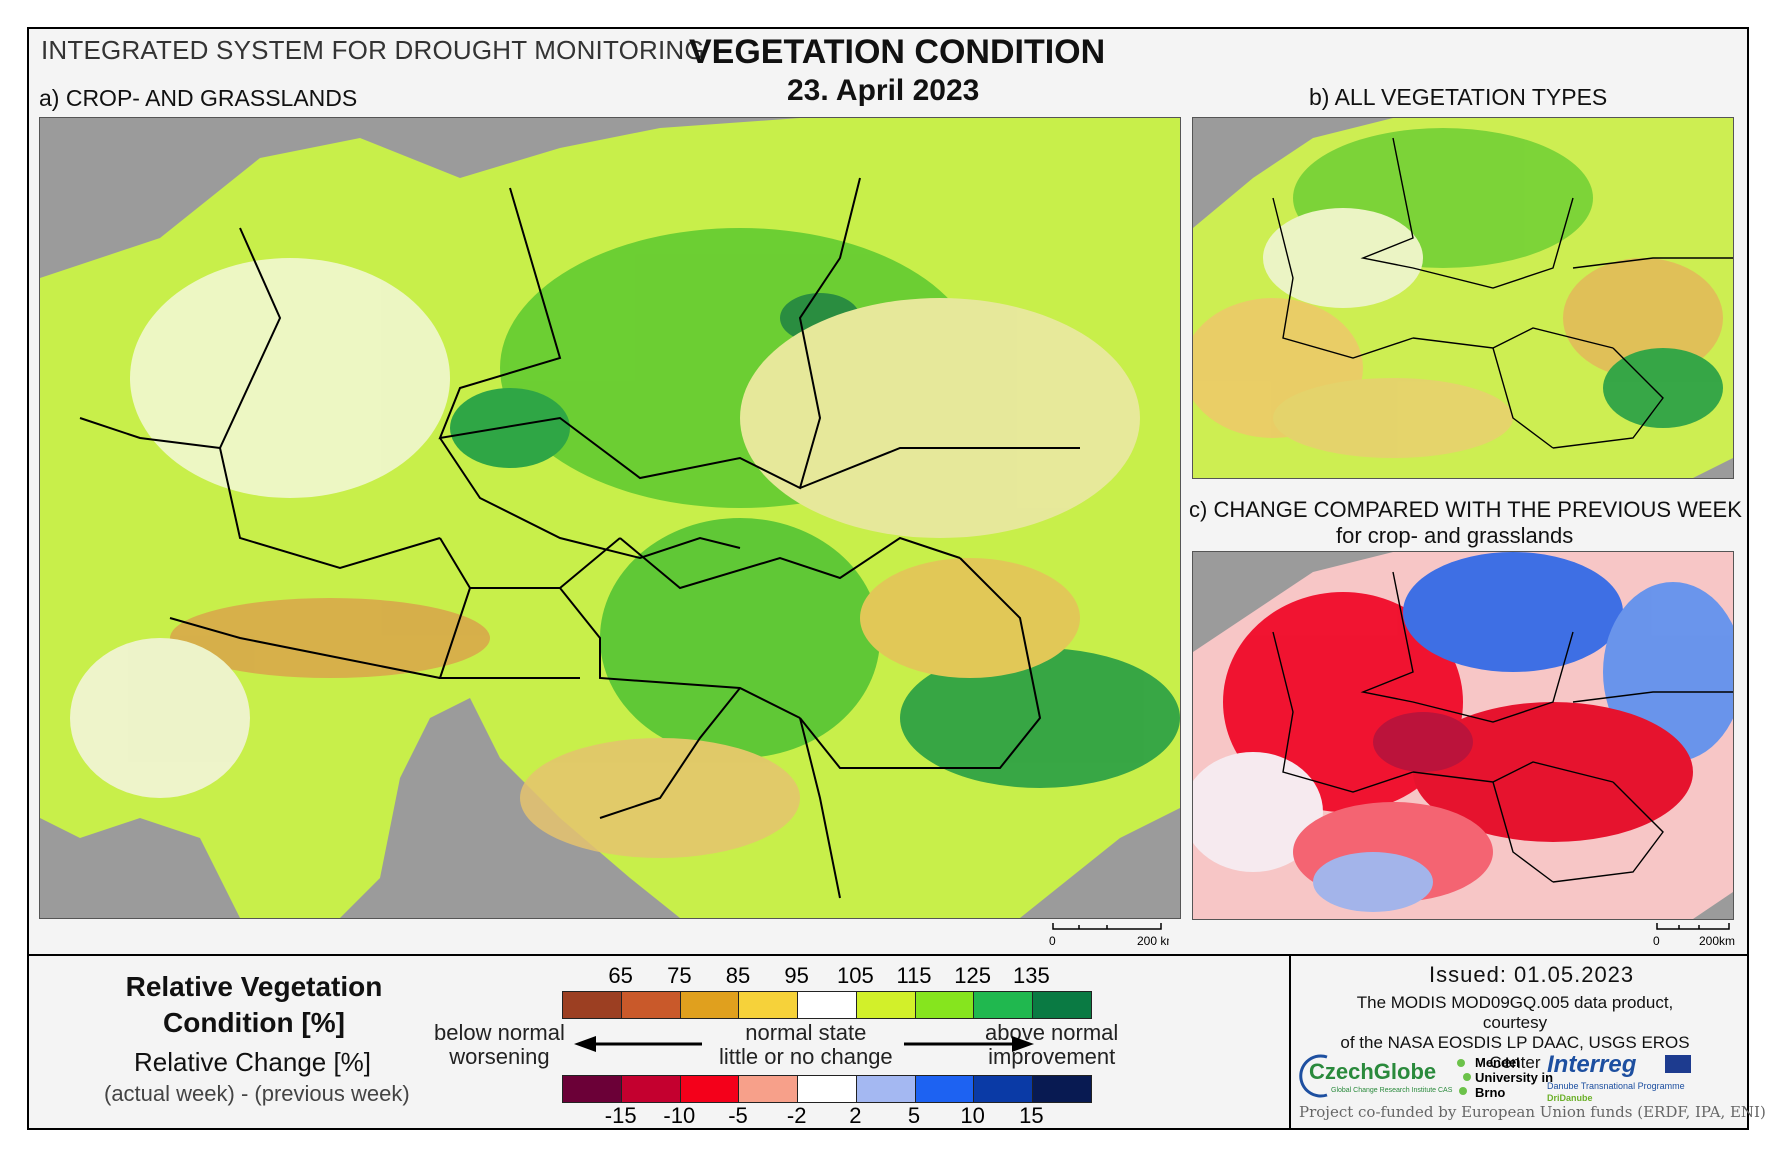 Image resolution: width=1772 pixels, height=1156 pixels. I want to click on condition-tick-1: 75, so click(679, 975).